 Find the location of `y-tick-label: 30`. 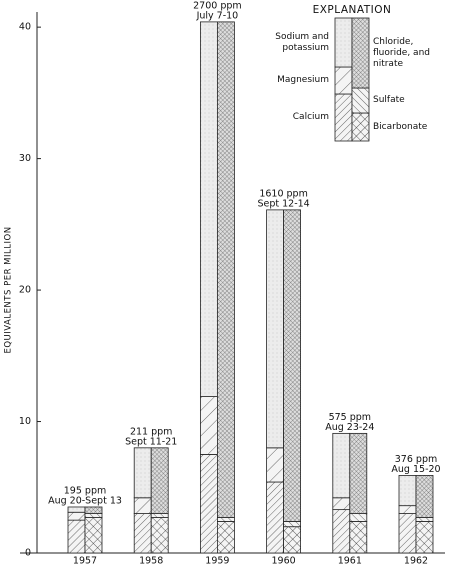

y-tick-label: 30 is located at coordinates (25, 158).